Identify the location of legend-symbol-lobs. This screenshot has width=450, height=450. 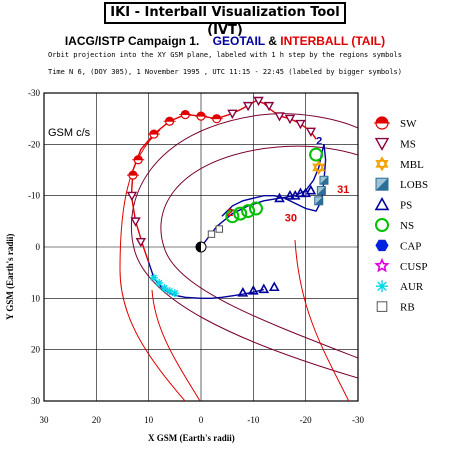
(382, 184).